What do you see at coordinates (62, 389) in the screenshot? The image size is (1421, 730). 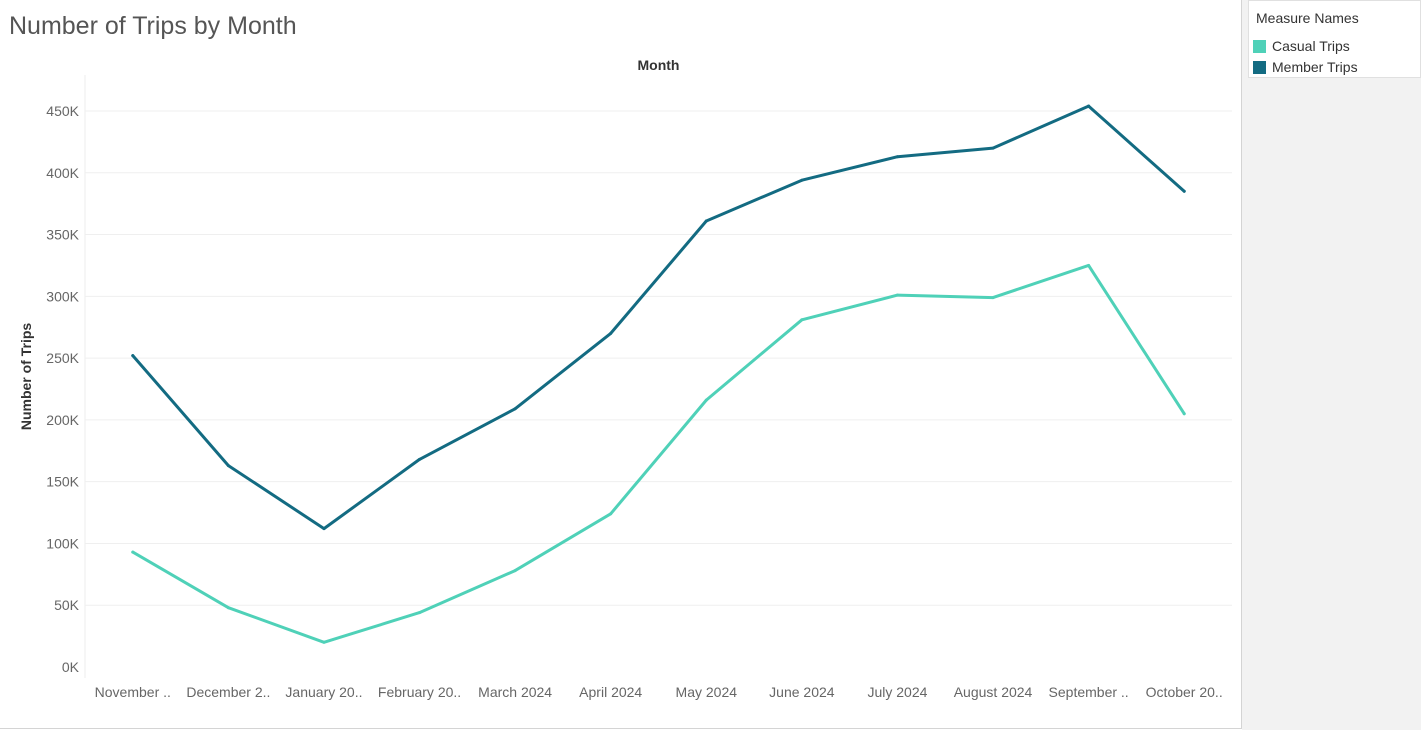 I see `y-axis-ticks: 0K 50K 100K 150K 200K 250K 300K 350K 400K 450K` at bounding box center [62, 389].